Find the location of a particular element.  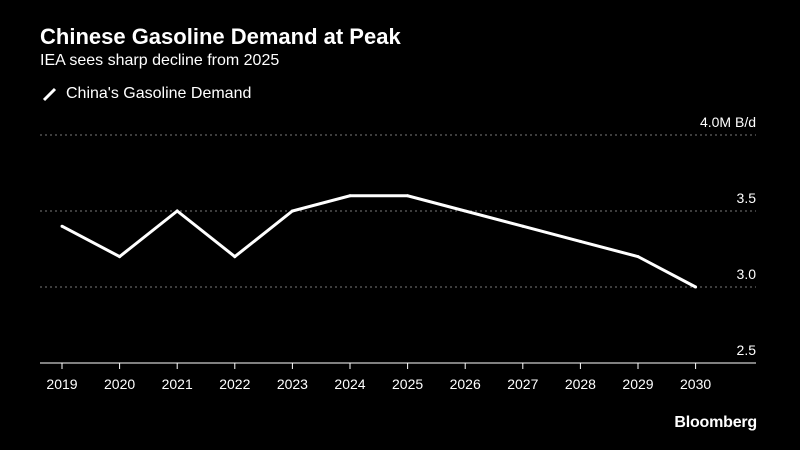

legend-label: China's Gasoline Demand is located at coordinates (159, 93).